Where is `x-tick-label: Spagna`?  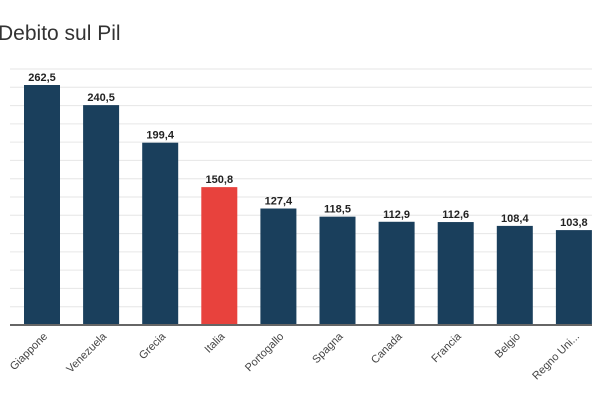 x-tick-label: Spagna is located at coordinates (328, 348).